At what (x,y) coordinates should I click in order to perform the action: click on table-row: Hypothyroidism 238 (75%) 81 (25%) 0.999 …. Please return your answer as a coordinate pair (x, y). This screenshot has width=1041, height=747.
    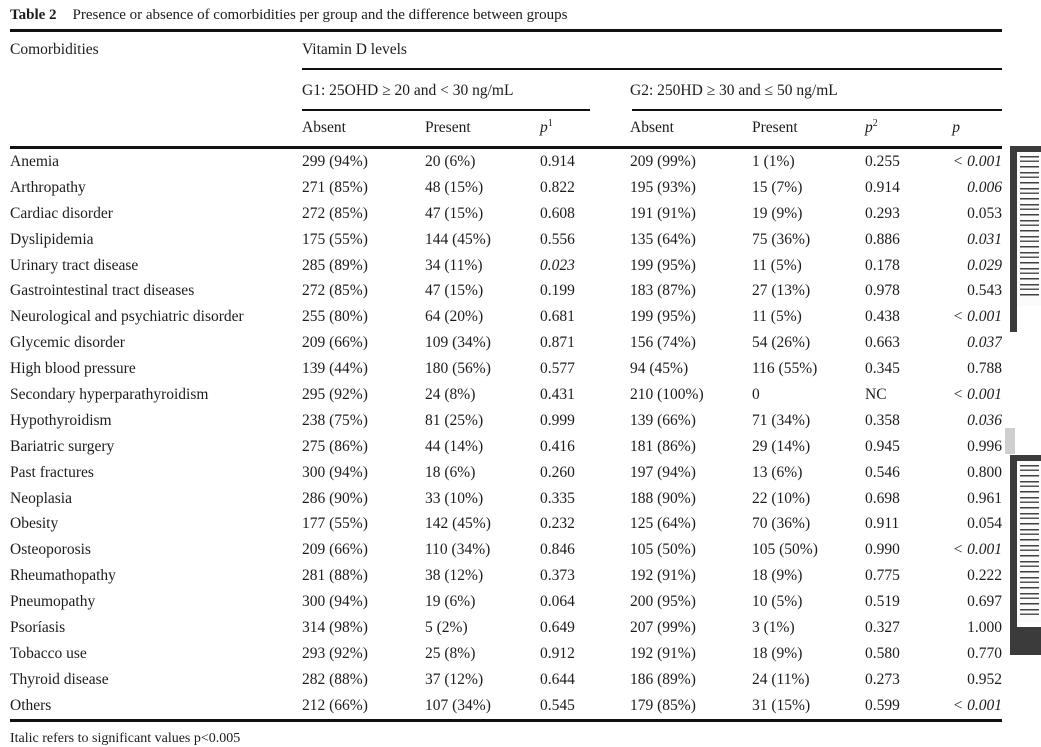
    Looking at the image, I should click on (506, 421).